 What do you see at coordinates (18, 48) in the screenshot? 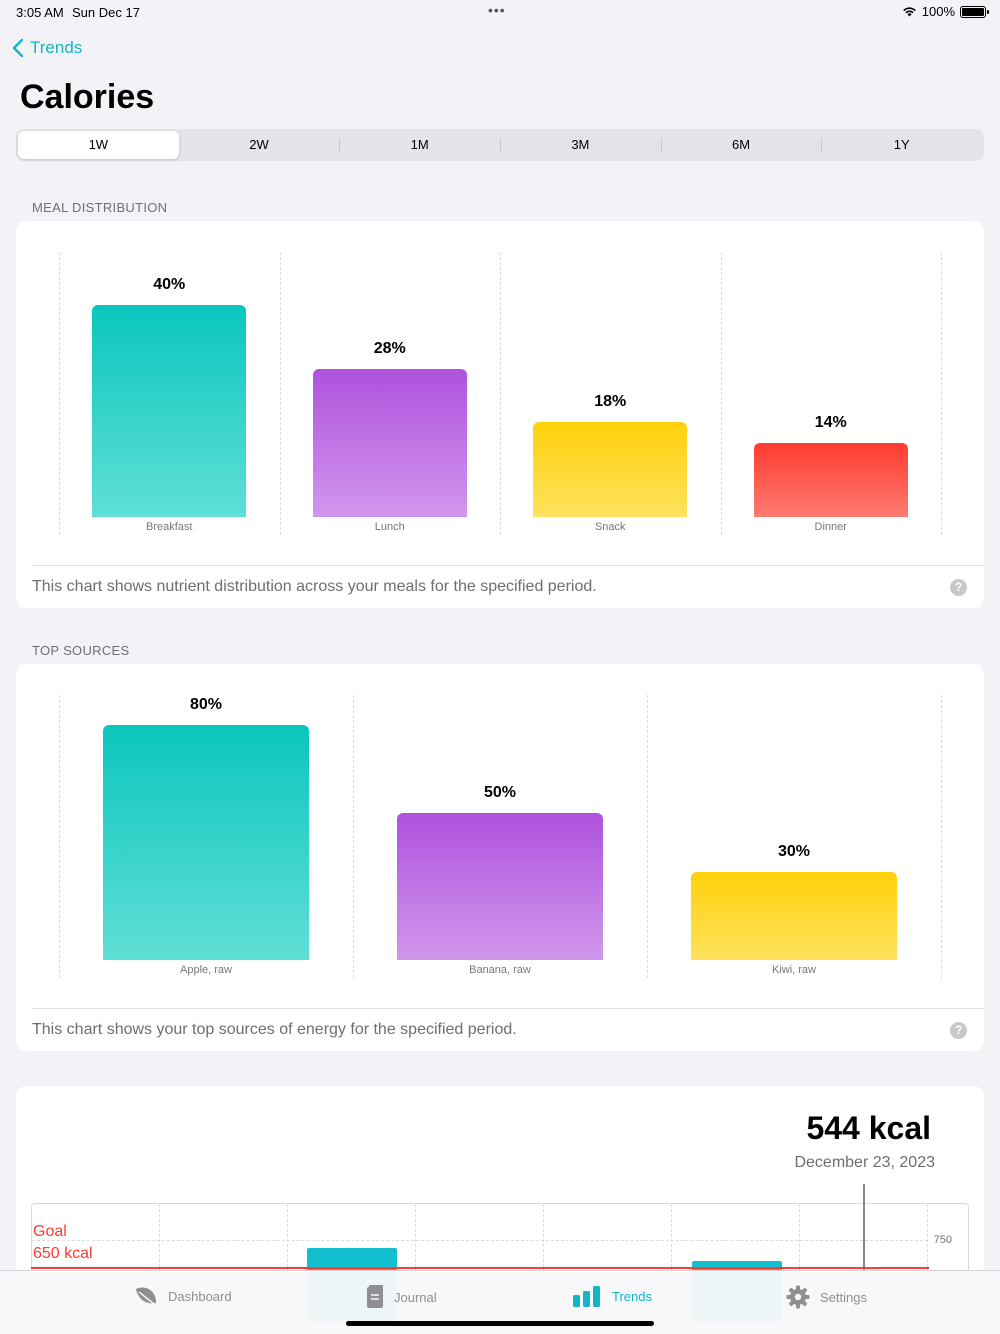
I see `chevron-left-icon` at bounding box center [18, 48].